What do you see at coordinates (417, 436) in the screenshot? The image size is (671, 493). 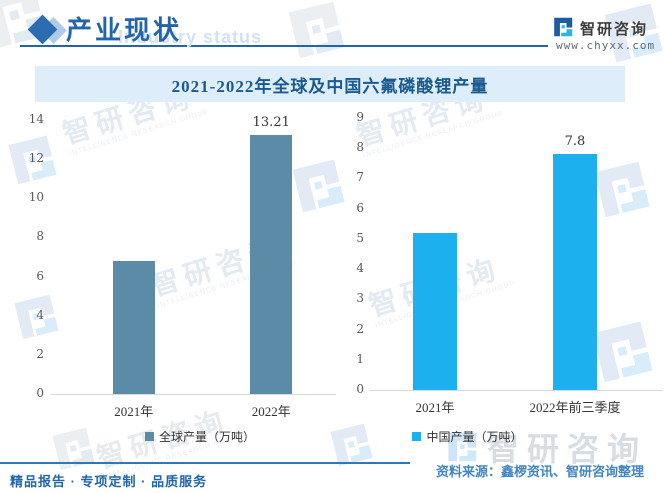 I see `legend-swatch-china` at bounding box center [417, 436].